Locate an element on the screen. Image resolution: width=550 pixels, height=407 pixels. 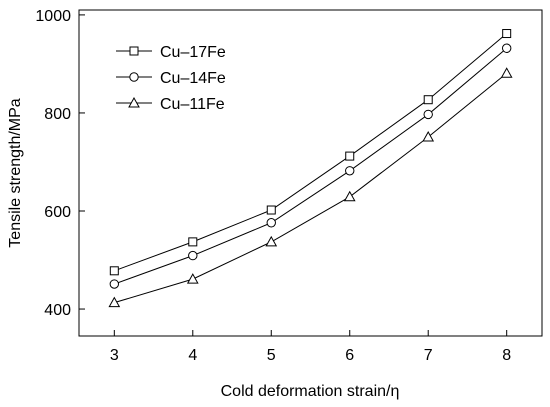
x-axis-title: Cold deformation strain/η is located at coordinates (310, 391).